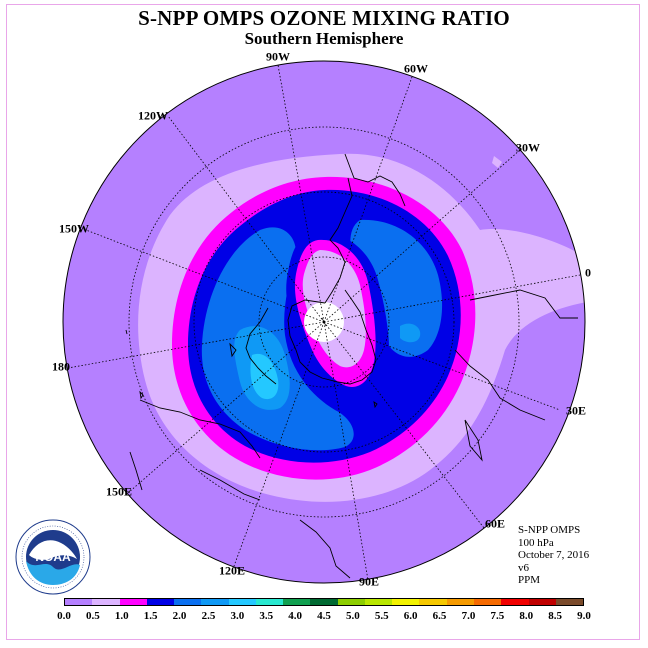 The image size is (648, 648). Describe the element at coordinates (353, 616) in the screenshot. I see `colorbar-tick-label: 5.0` at that location.